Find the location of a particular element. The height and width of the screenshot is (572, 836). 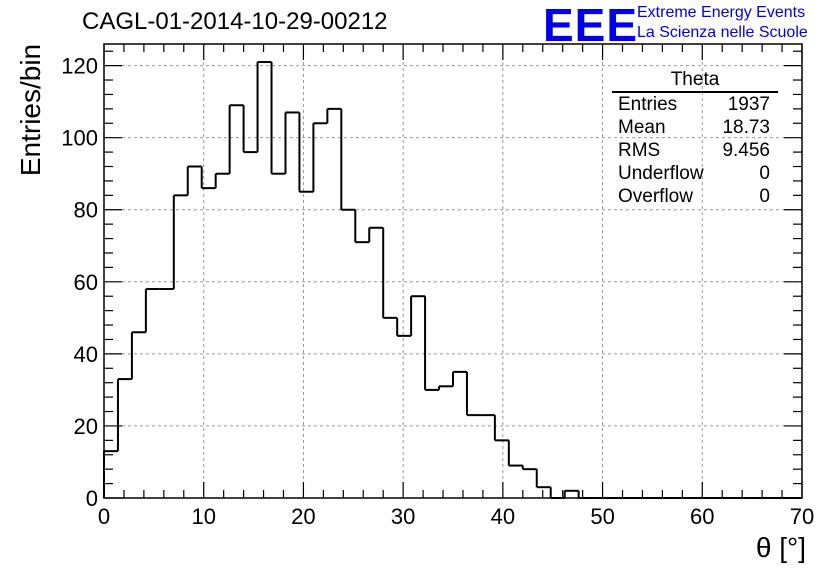

stat-value: 1937 is located at coordinates (748, 104).